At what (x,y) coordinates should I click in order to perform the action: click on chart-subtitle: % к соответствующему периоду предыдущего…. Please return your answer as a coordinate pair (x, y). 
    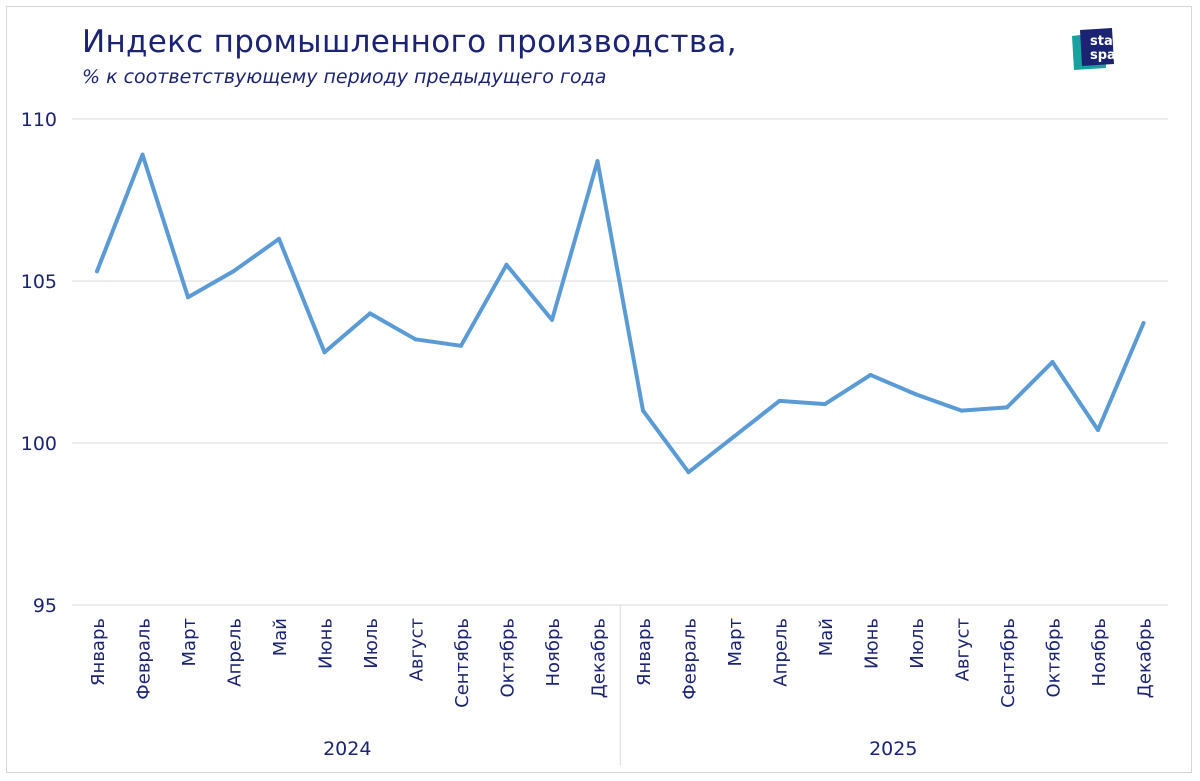
    Looking at the image, I should click on (344, 77).